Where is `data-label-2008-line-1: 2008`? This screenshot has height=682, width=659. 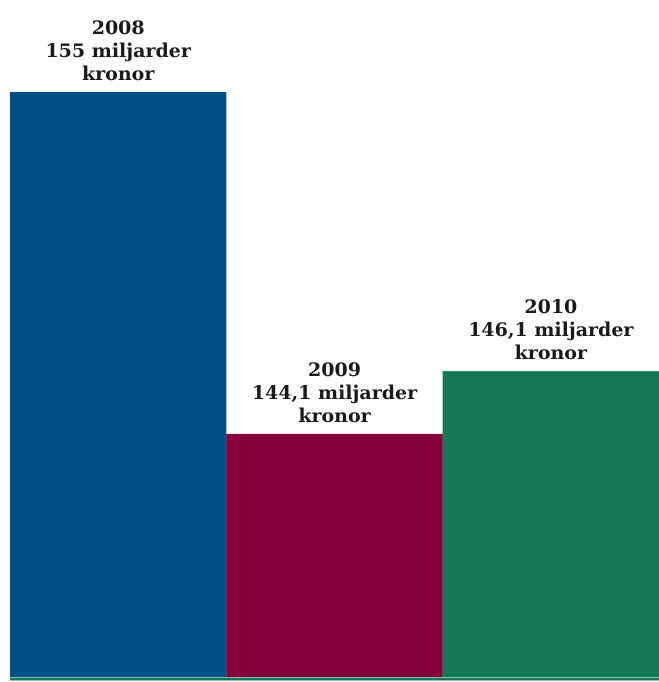
data-label-2008-line-1: 2008 is located at coordinates (118, 28).